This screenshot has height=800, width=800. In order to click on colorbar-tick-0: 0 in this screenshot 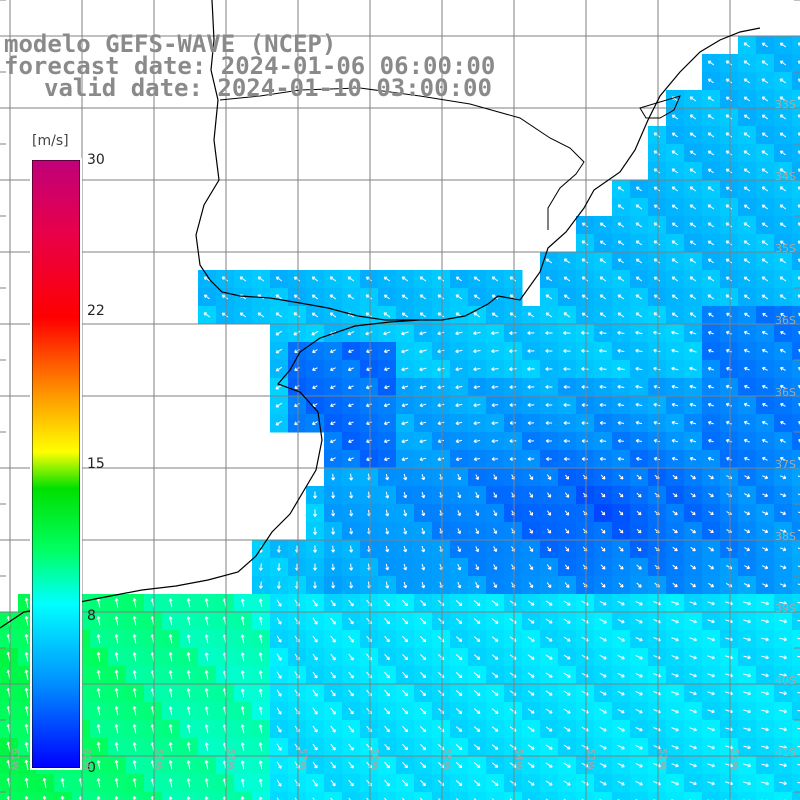, I will do `click(91, 768)`.